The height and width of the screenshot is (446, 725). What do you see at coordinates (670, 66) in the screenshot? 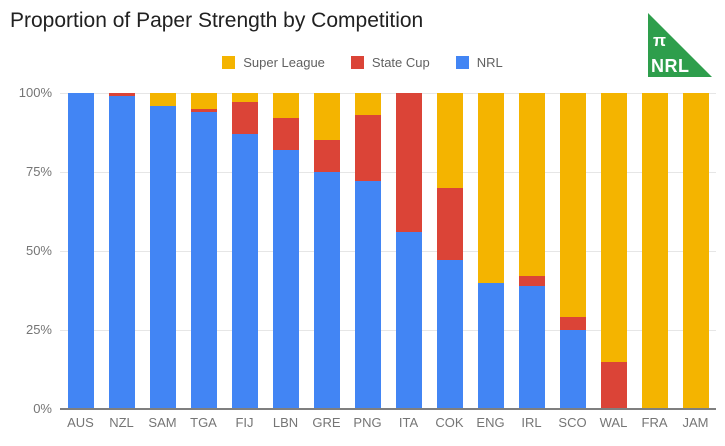
I see `logo-nrl-text: NRL` at bounding box center [670, 66].